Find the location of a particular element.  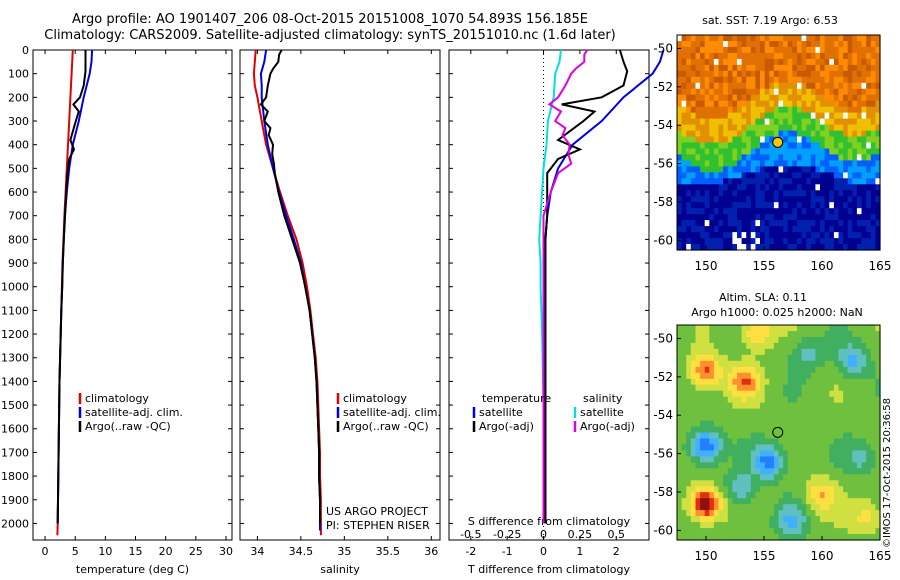

y-tick-label: 1600 is located at coordinates (15, 429).